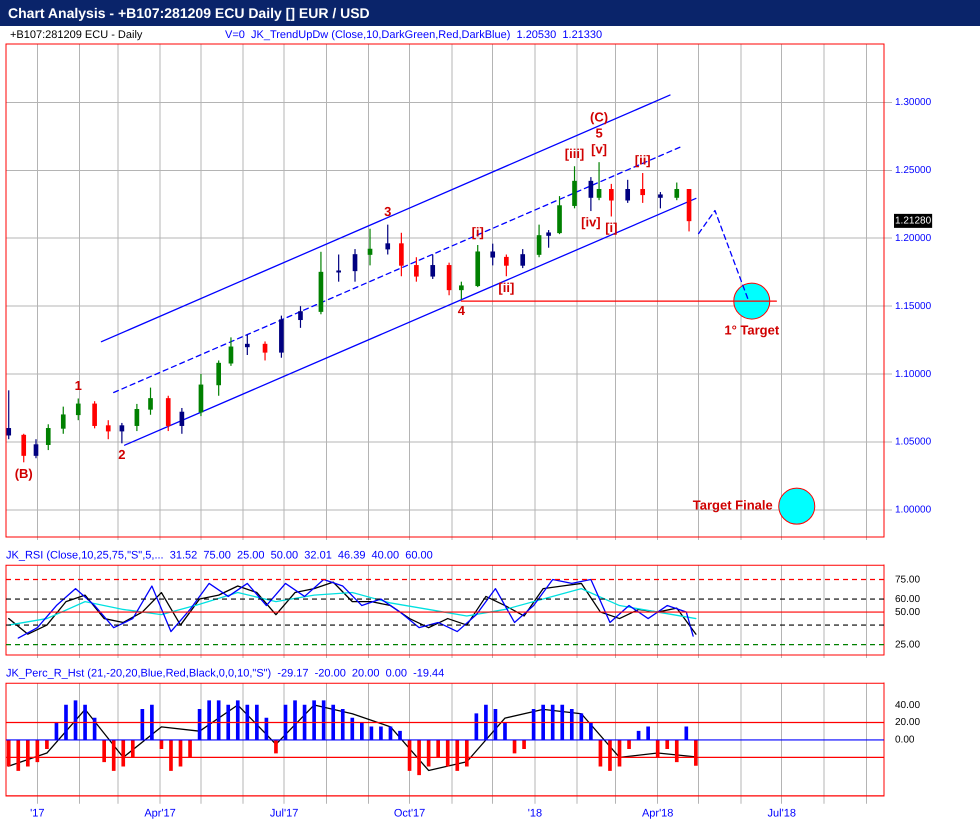 The width and height of the screenshot is (980, 825). I want to click on y-tick-label: 75.00, so click(907, 580).